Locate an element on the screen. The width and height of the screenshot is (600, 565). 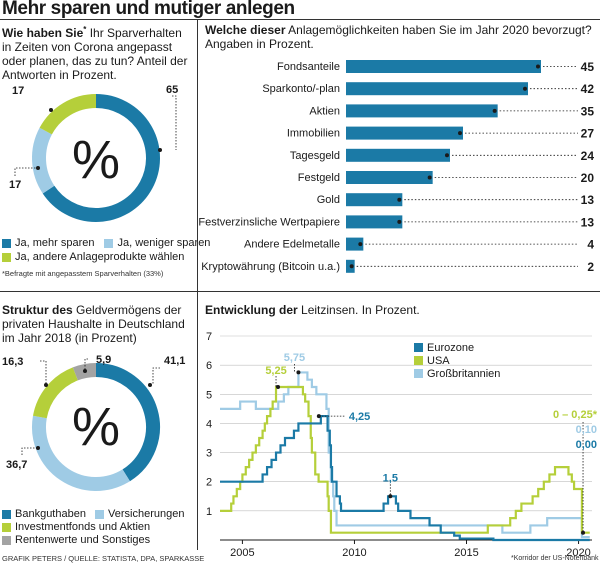
annotation-label-3: 1,5 is located at coordinates (390, 478).